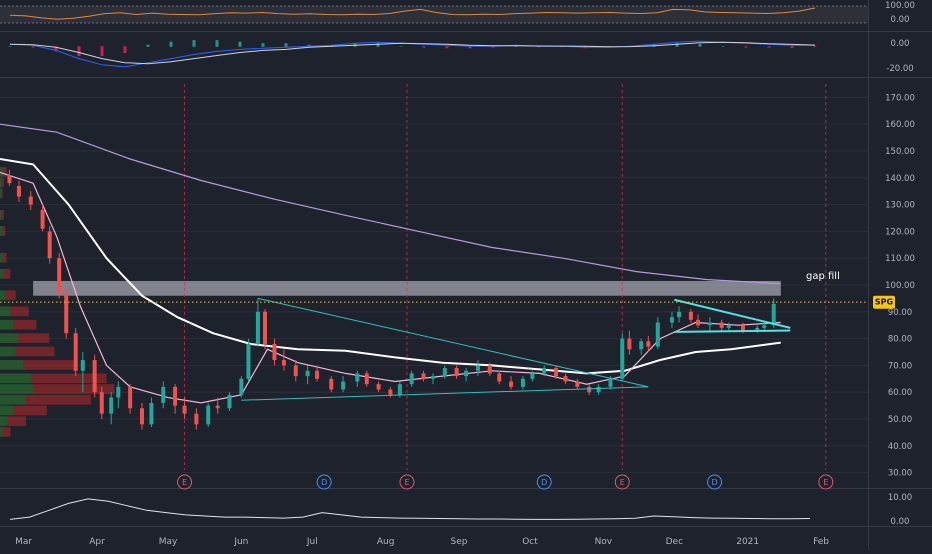 This screenshot has width=932, height=554. What do you see at coordinates (900, 340) in the screenshot?
I see `price-tick-label: 80.00` at bounding box center [900, 340].